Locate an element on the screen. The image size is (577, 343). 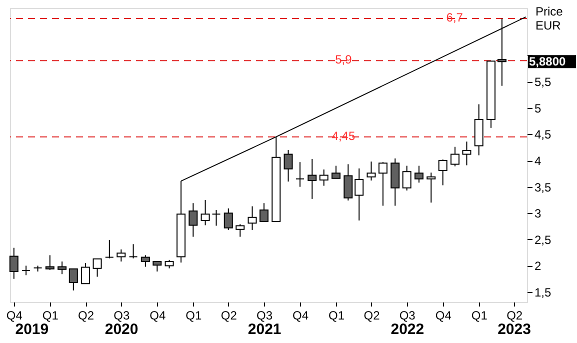
ref-line-label: 5,9 is located at coordinates (343, 59).